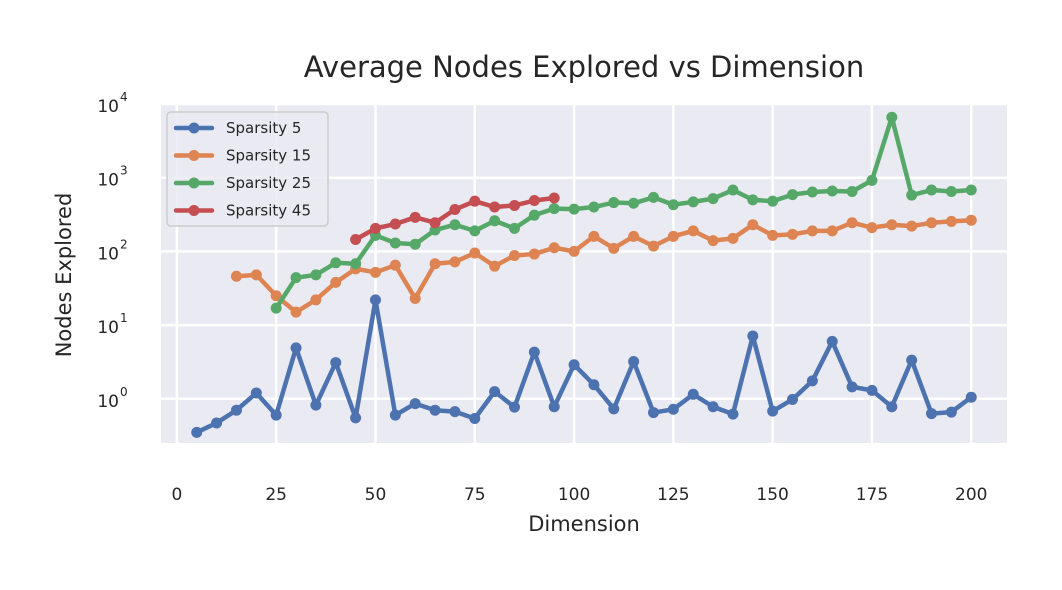 The image size is (1062, 590). What do you see at coordinates (268, 183) in the screenshot?
I see `legend-label: Sparsity 25` at bounding box center [268, 183].